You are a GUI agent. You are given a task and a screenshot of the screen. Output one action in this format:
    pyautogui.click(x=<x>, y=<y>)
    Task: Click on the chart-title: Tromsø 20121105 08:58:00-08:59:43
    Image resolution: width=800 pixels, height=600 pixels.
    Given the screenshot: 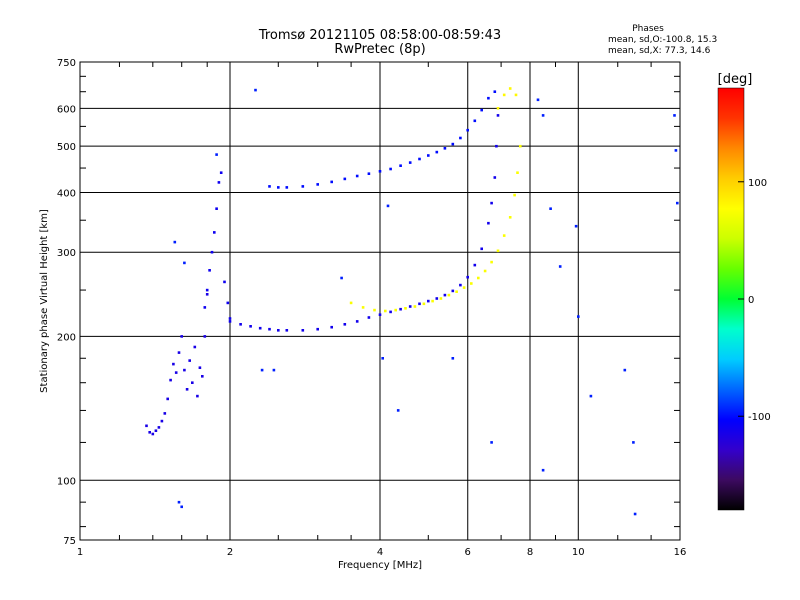 What is the action you would take?
    pyautogui.click(x=379, y=35)
    